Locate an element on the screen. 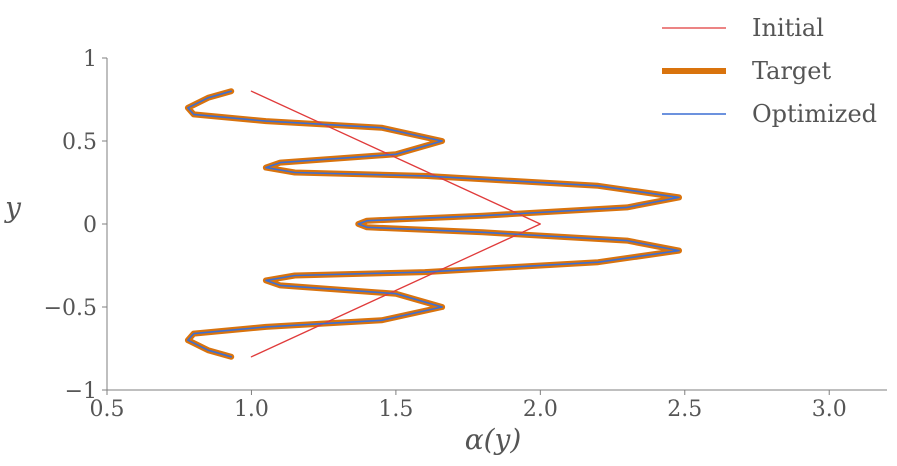 The height and width of the screenshot is (466, 897). x-tick-label: 1.5 is located at coordinates (395, 409).